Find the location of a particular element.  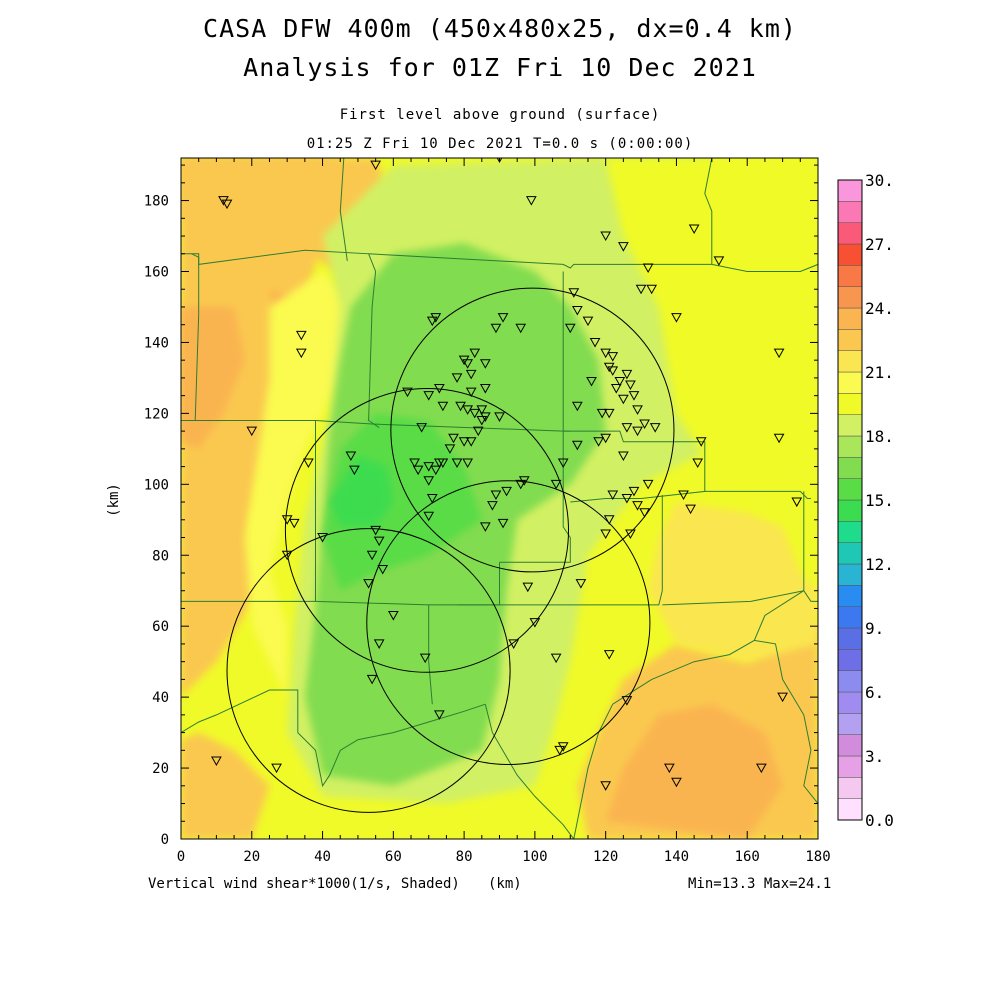

colorbar-label: 24. is located at coordinates (879, 308).